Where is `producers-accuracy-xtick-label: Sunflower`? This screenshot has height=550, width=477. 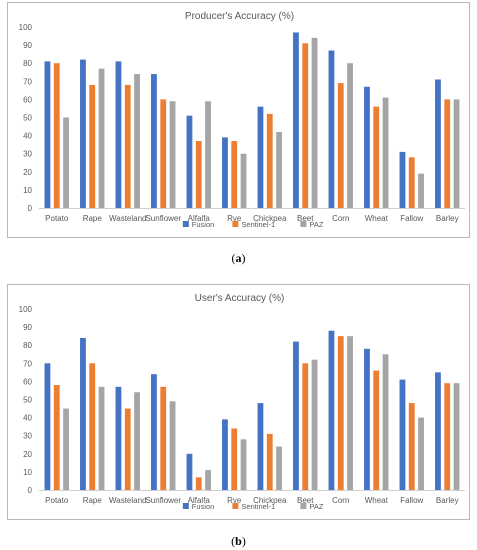
producers-accuracy-xtick-label: Sunflower is located at coordinates (163, 218).